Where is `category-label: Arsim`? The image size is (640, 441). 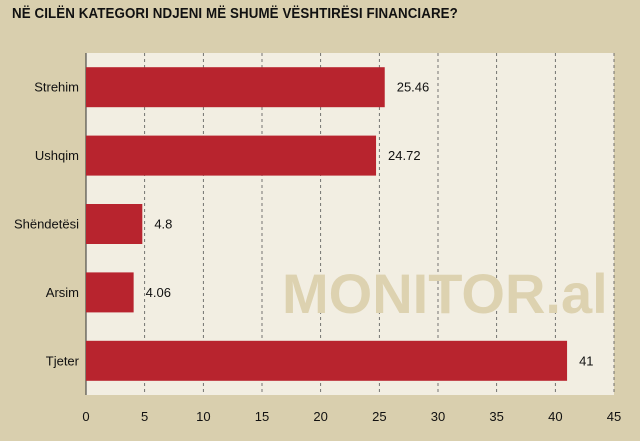 category-label: Arsim is located at coordinates (62, 292).